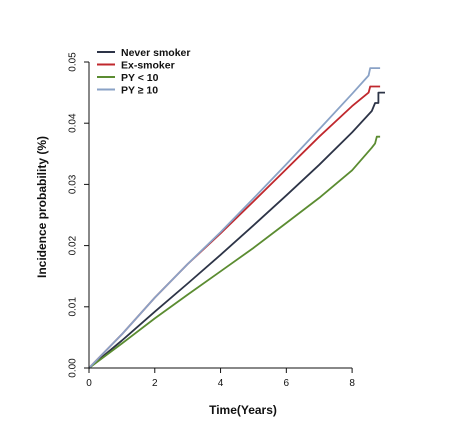  Describe the element at coordinates (73, 184) in the screenshot. I see `y-tick-label: 0.03` at that location.